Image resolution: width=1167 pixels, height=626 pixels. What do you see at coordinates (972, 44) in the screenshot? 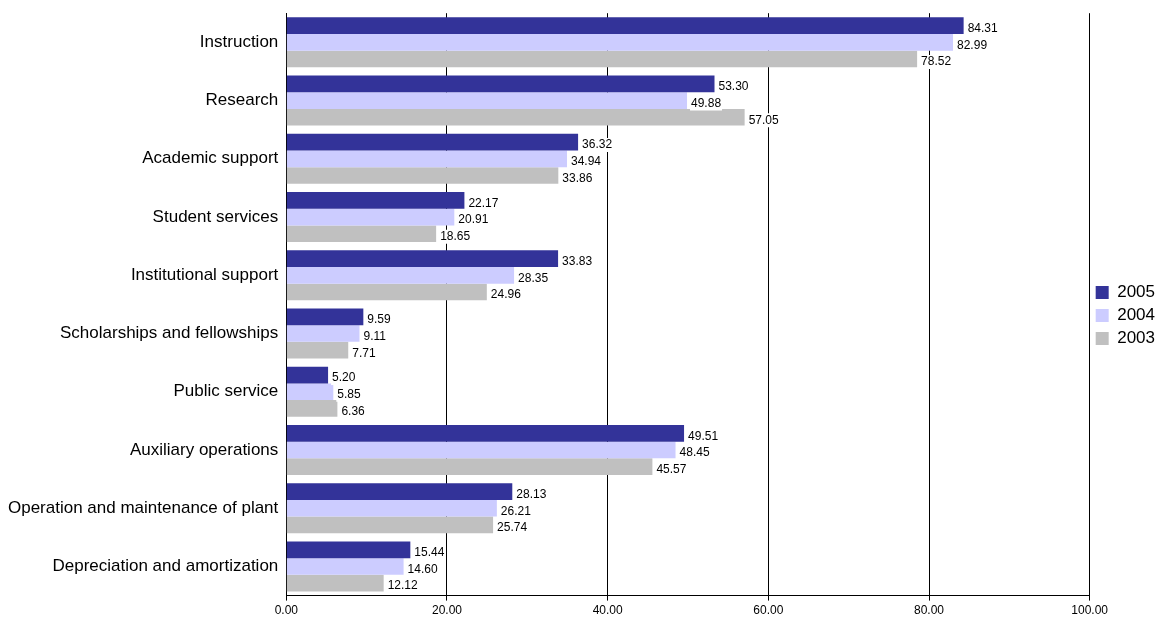
I see `data-label: 82.99` at bounding box center [972, 44].